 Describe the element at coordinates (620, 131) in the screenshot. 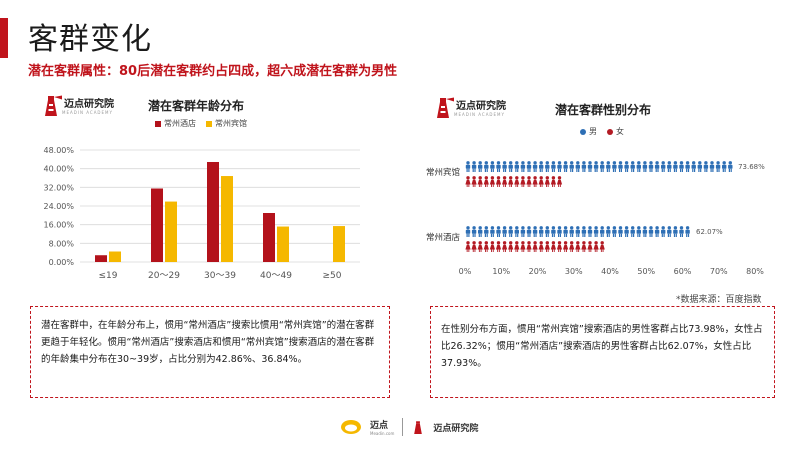

I see `legend-label-female: 女` at that location.